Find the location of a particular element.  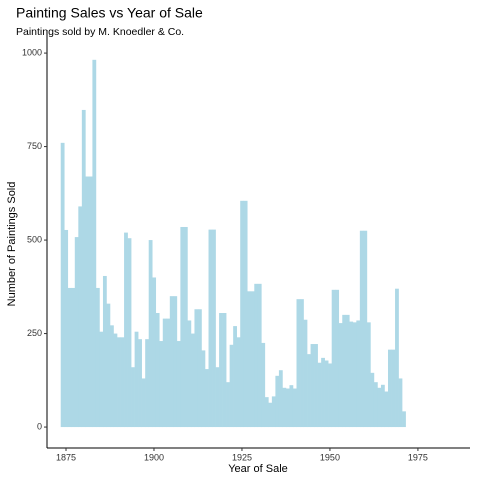

x-tick-label: 1900 is located at coordinates (154, 457).